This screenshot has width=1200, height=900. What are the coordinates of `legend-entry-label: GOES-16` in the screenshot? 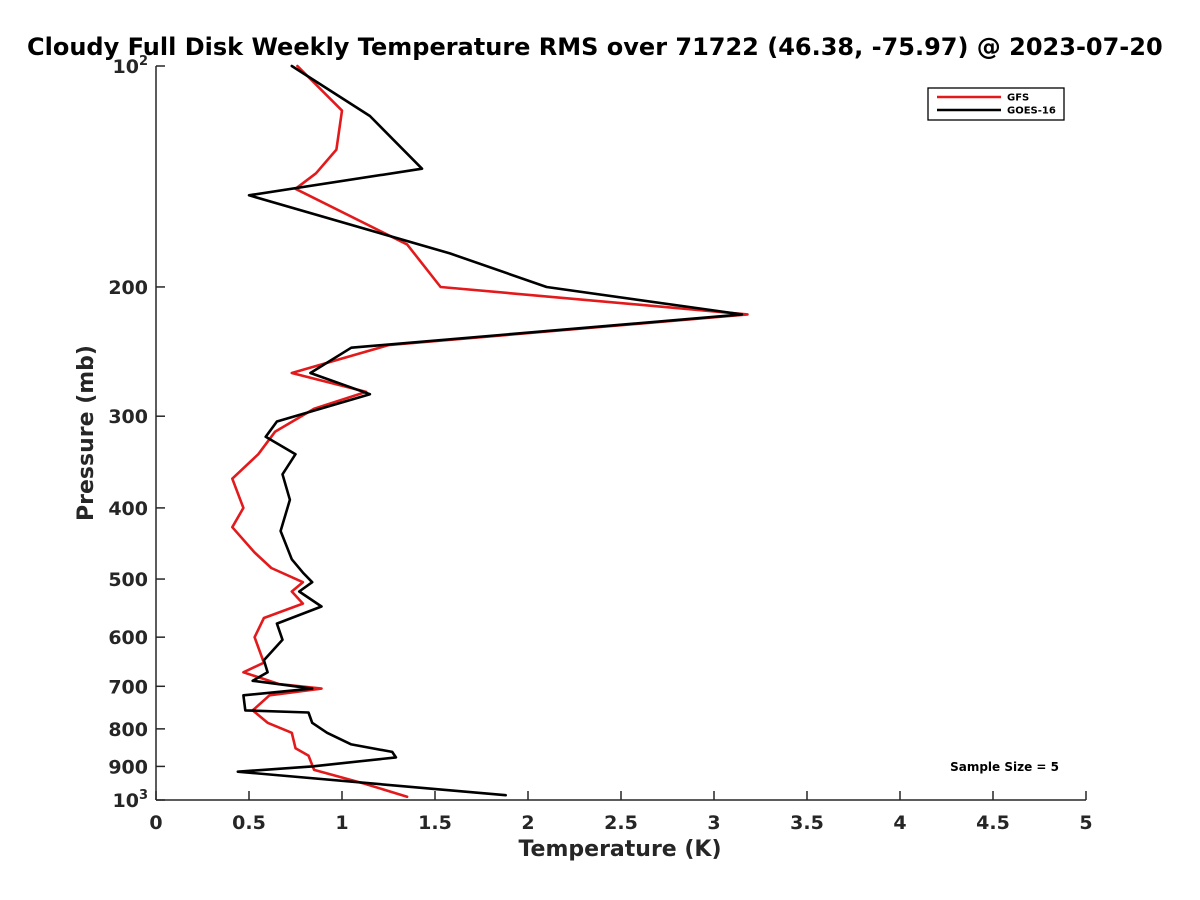 It's located at (1031, 111).